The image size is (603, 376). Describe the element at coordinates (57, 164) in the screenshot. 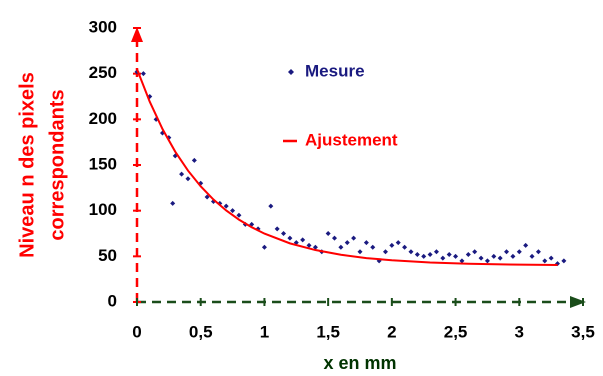

I see `y-axis-label: correspondants` at that location.